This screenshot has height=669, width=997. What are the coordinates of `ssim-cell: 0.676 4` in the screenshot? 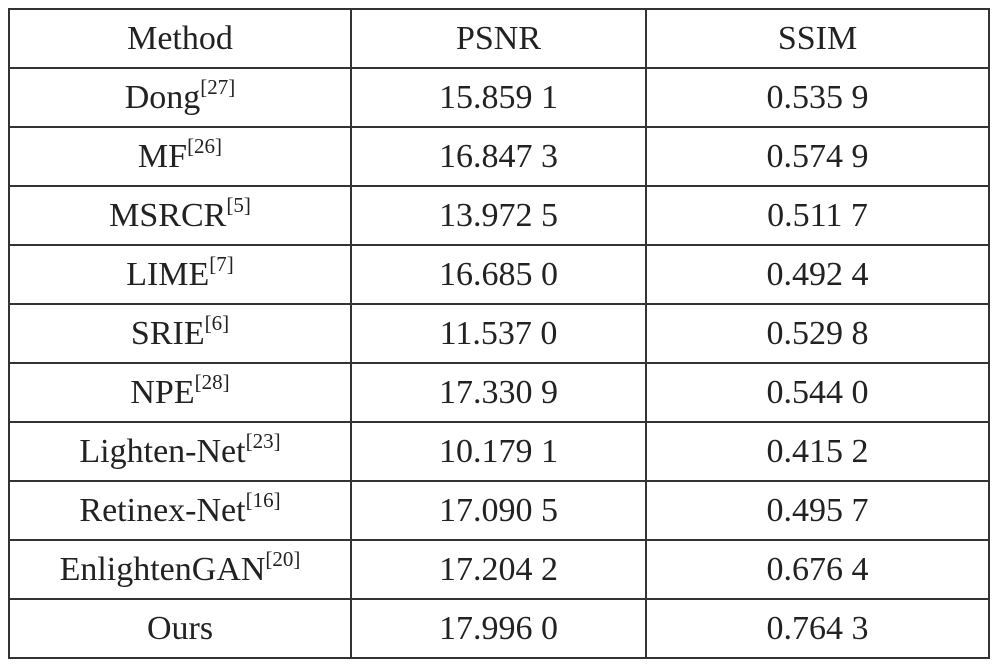 It's located at (817, 569).